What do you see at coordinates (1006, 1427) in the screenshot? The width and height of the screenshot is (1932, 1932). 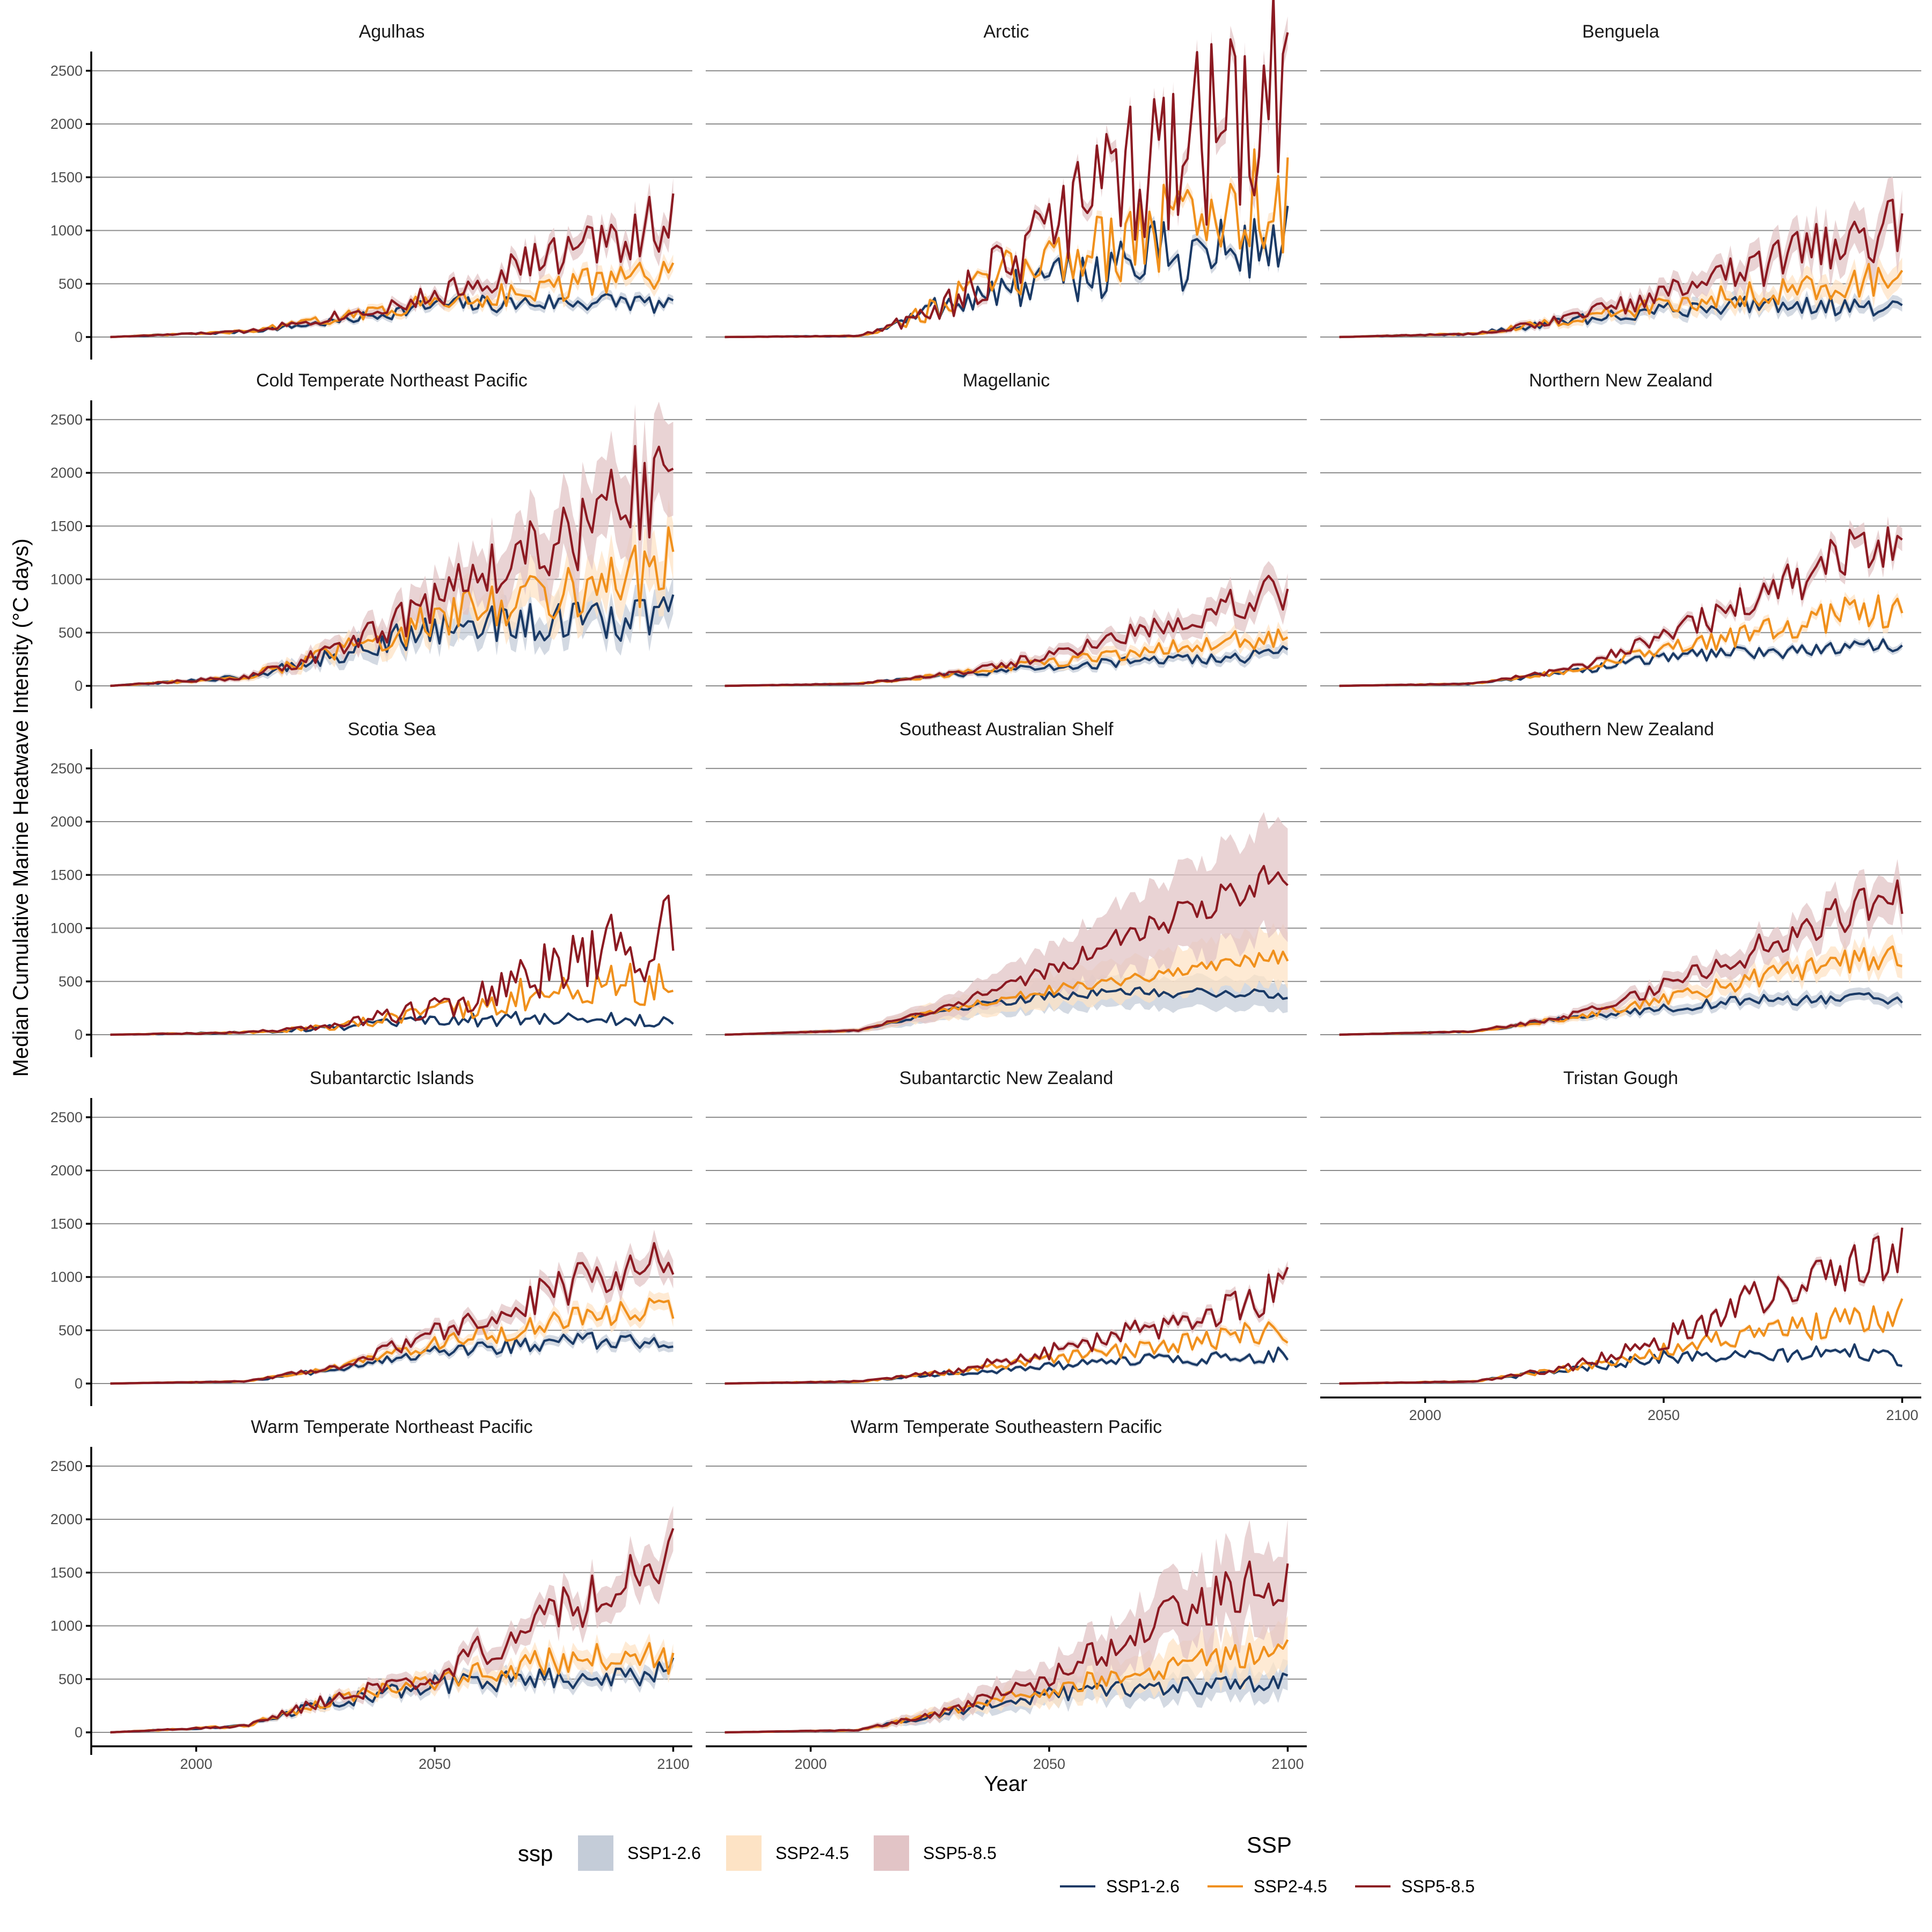 I see `panel-title: Warm Temperate Southeastern Pacific` at bounding box center [1006, 1427].